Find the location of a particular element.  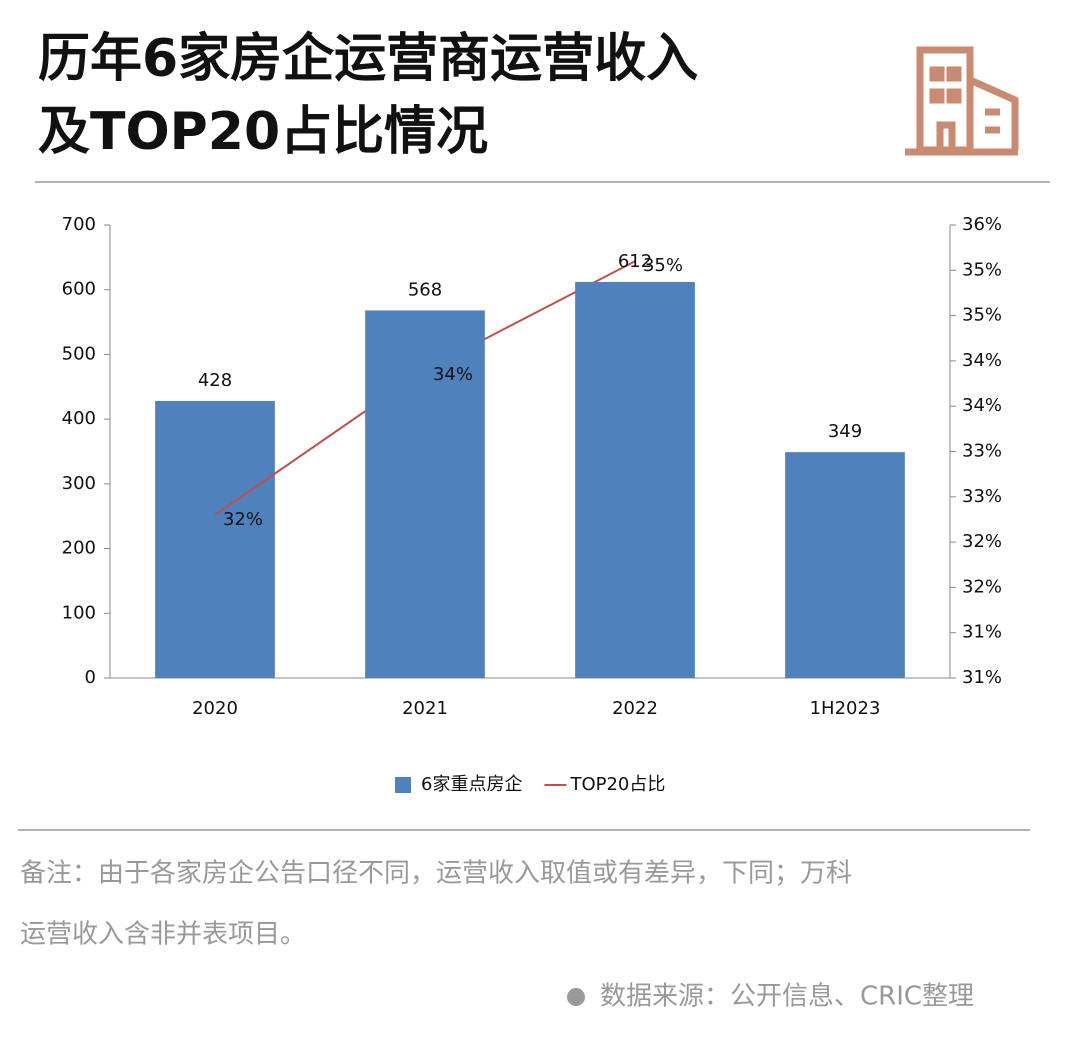

legend-label: TOP20占比 is located at coordinates (617, 784).